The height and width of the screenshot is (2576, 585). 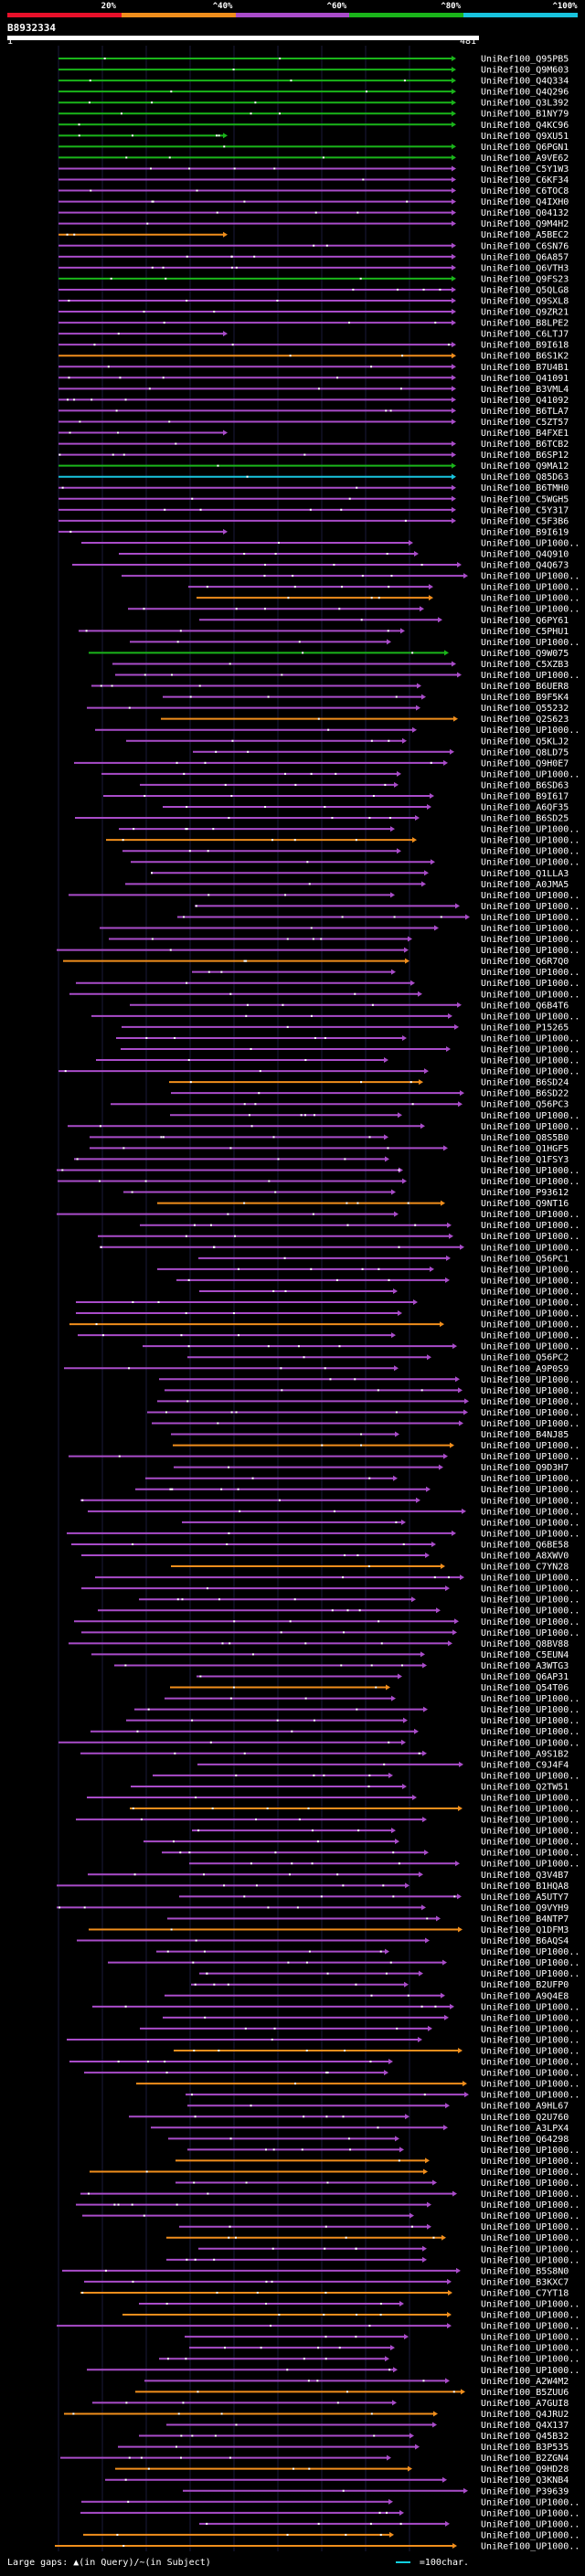 What do you see at coordinates (525, 1094) in the screenshot?
I see `hit-label: UniRef100_B6SD22` at bounding box center [525, 1094].